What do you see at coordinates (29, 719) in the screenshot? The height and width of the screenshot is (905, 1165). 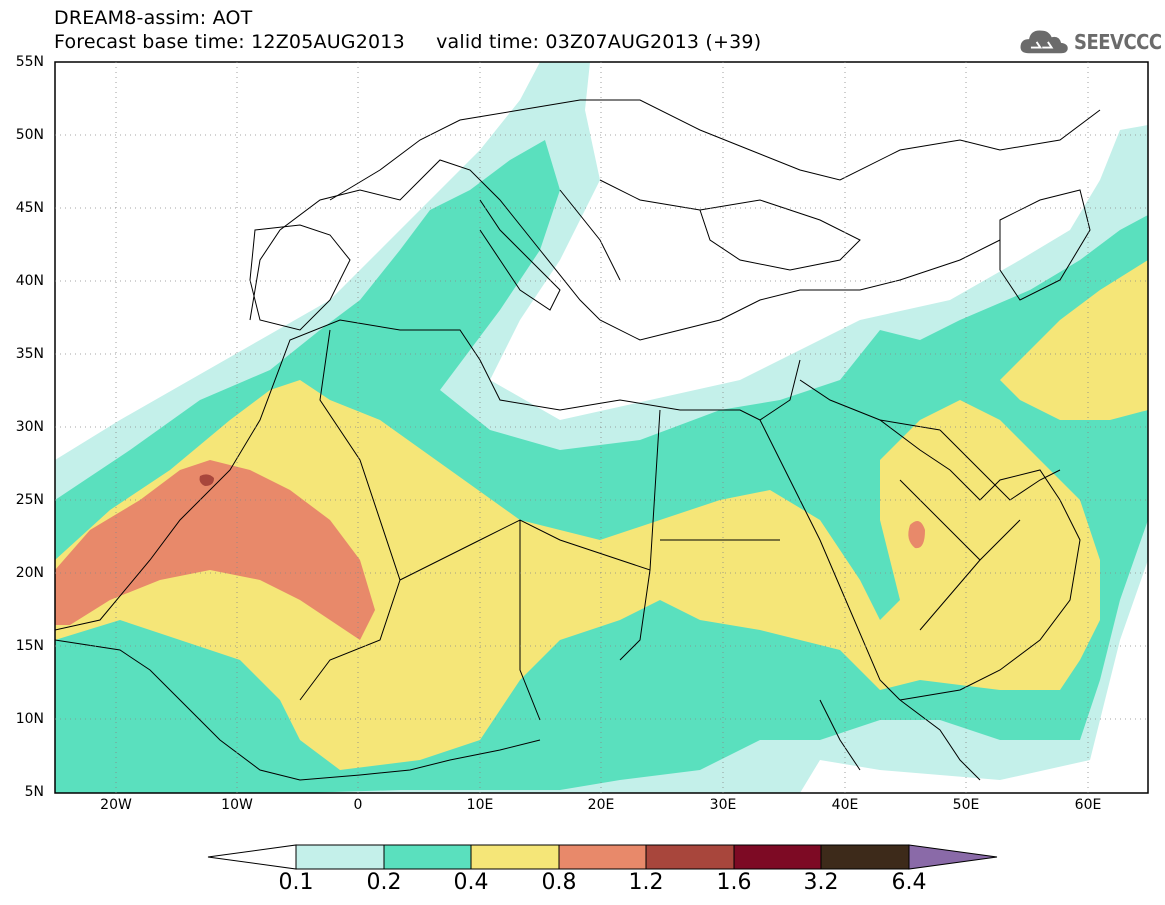 I see `lat-label: 10N` at bounding box center [29, 719].